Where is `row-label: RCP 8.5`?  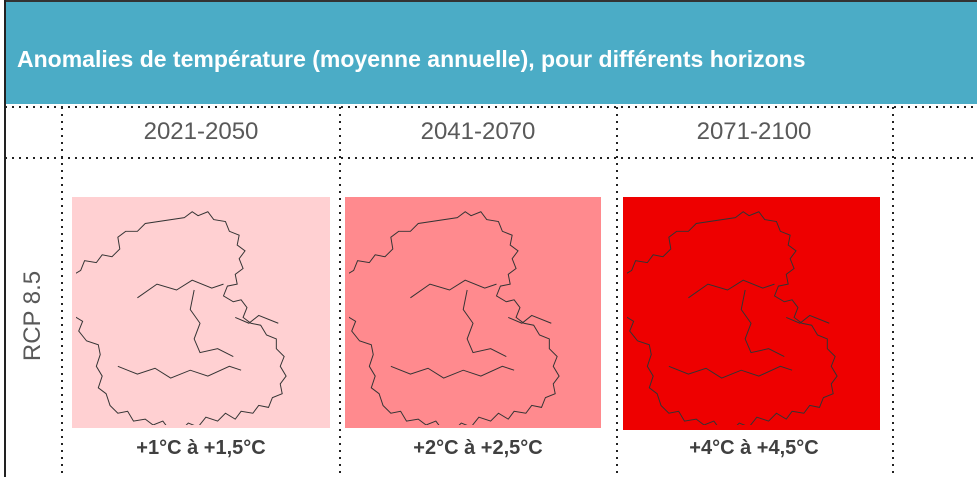
row-label: RCP 8.5 is located at coordinates (32, 316).